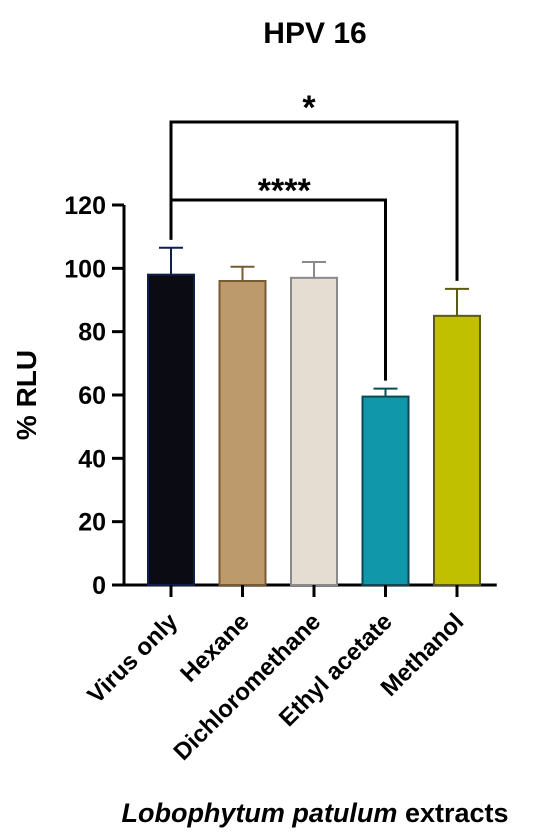 This screenshot has width=550, height=840. Describe the element at coordinates (92, 396) in the screenshot. I see `y-tick-label: 60` at that location.